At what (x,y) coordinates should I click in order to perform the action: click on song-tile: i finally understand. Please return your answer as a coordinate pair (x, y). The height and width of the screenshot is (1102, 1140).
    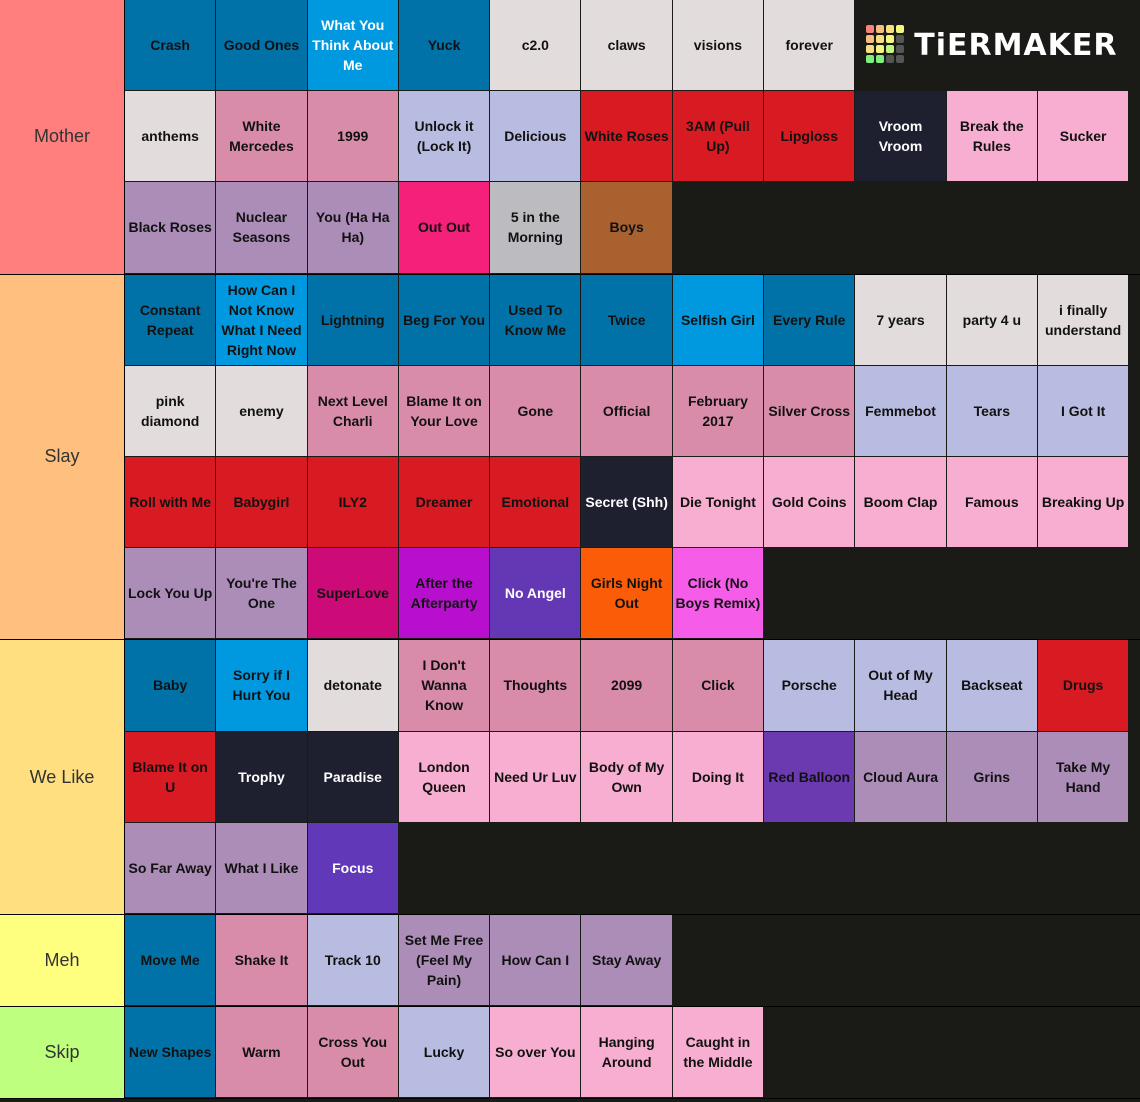
    Looking at the image, I should click on (1083, 319).